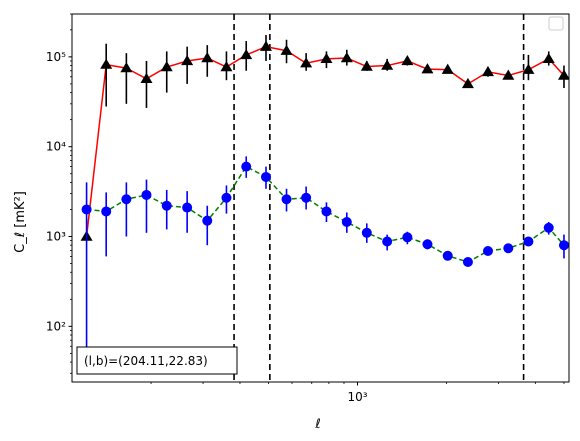  I want to click on legend-frame, so click(556, 23).